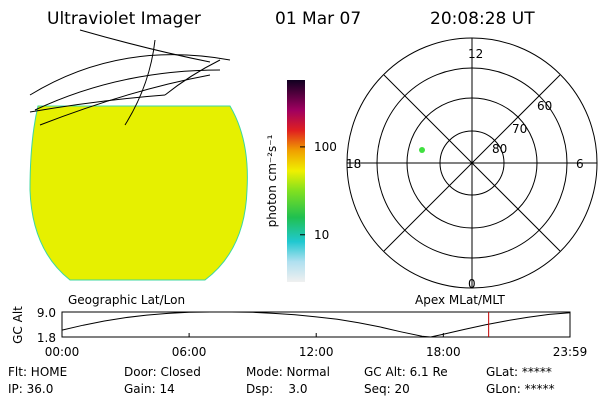 The height and width of the screenshot is (400, 600). Describe the element at coordinates (519, 129) in the screenshot. I see `mlat-label: 70` at that location.